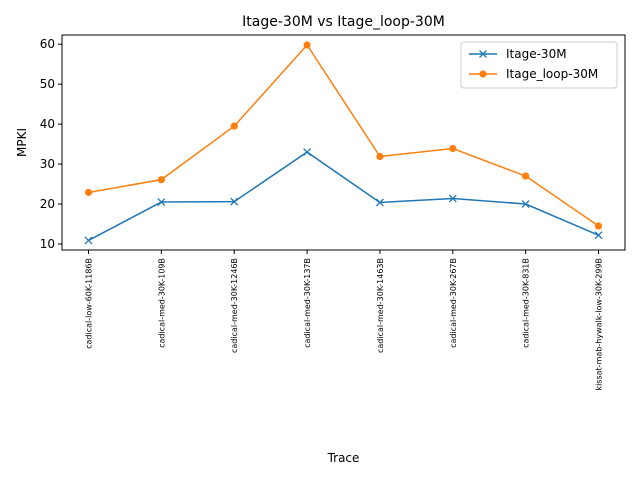 The width and height of the screenshot is (640, 480). Describe the element at coordinates (380, 305) in the screenshot. I see `x-tick-label: cadical-med-30K-1463B` at that location.